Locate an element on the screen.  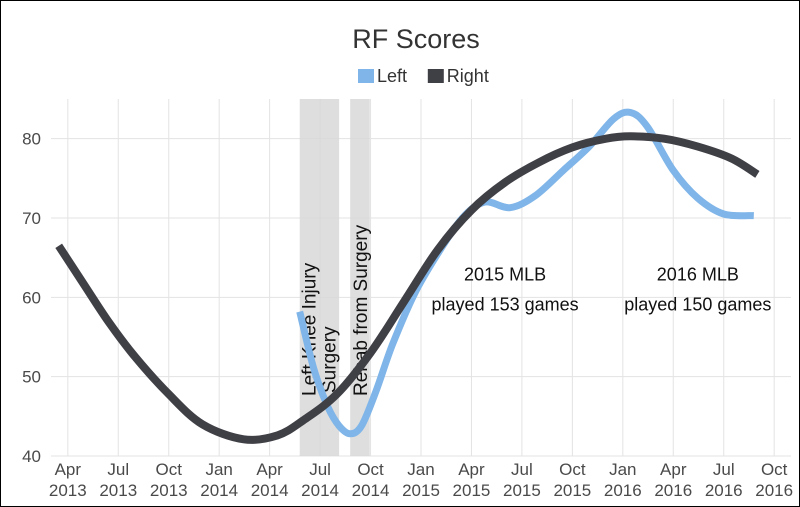
x-tick-label: Apr 2013 is located at coordinates (68, 480).